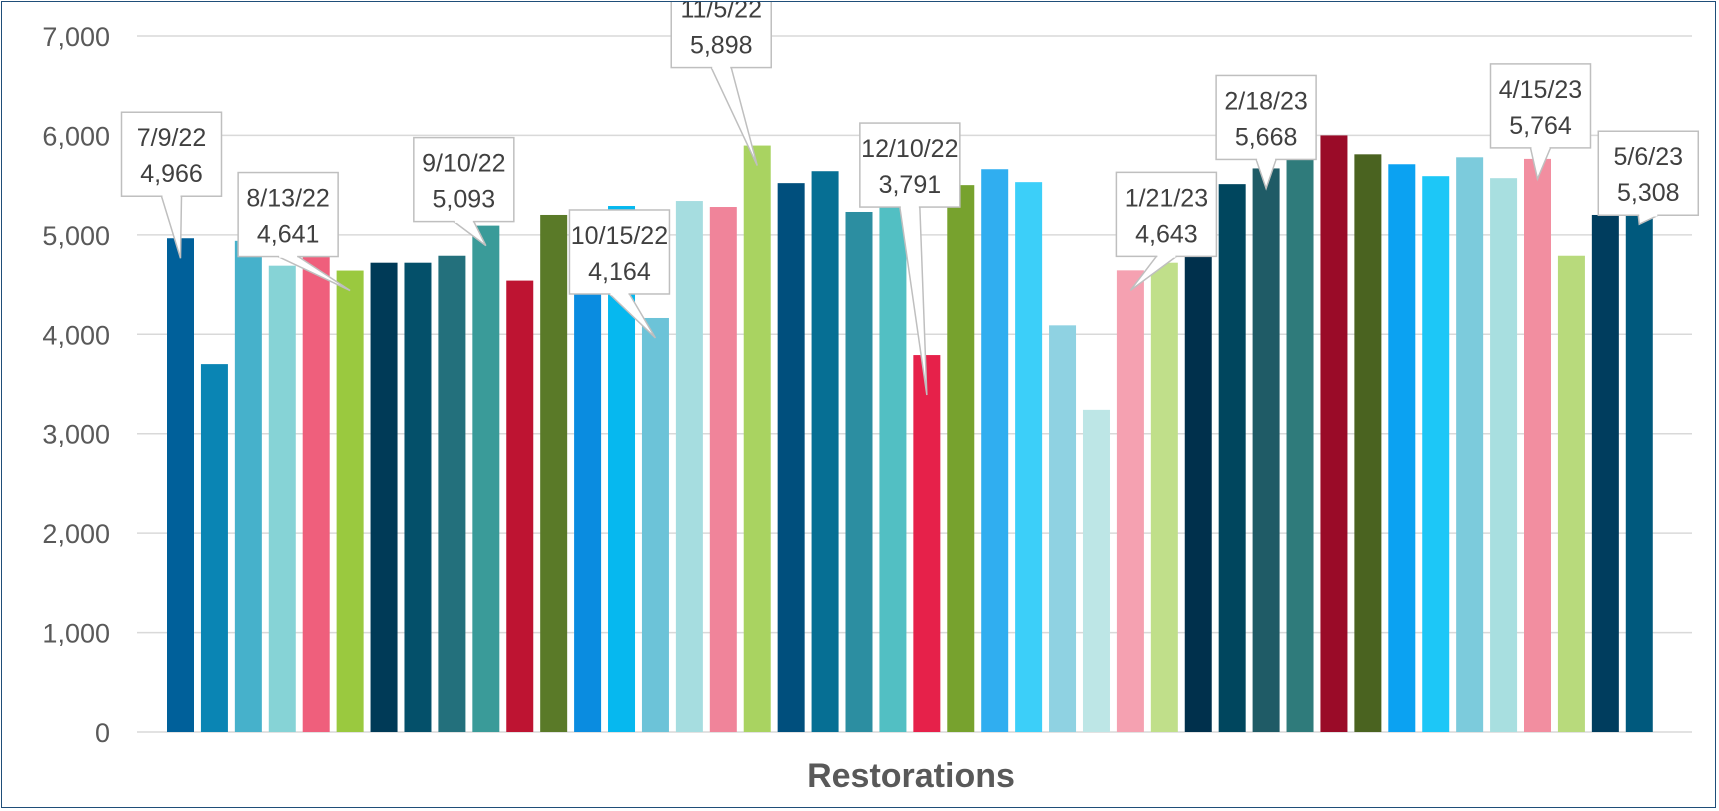 The height and width of the screenshot is (811, 1719). Describe the element at coordinates (1266, 137) in the screenshot. I see `callout-value: 5,668` at that location.